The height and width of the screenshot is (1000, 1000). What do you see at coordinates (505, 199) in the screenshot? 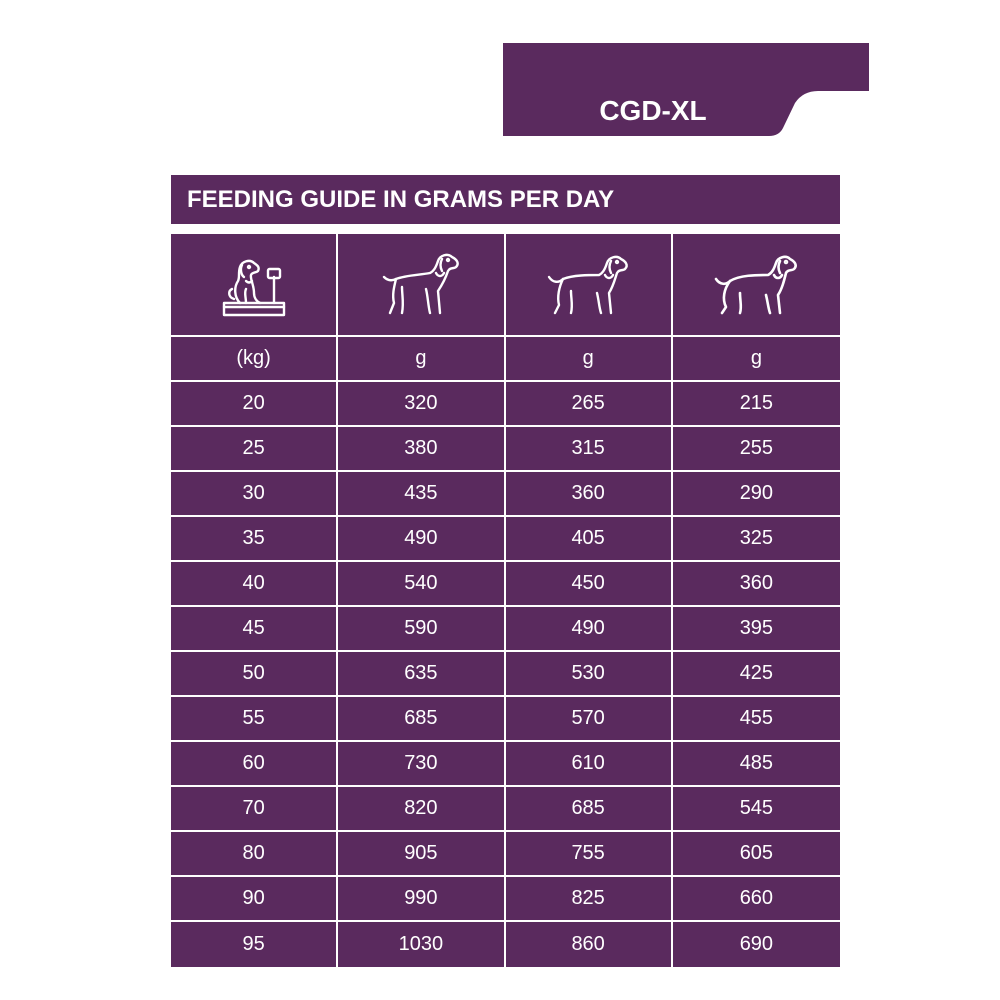
I see `table-title: FEEDING GUIDE IN GRAMS PER DAY` at bounding box center [505, 199].